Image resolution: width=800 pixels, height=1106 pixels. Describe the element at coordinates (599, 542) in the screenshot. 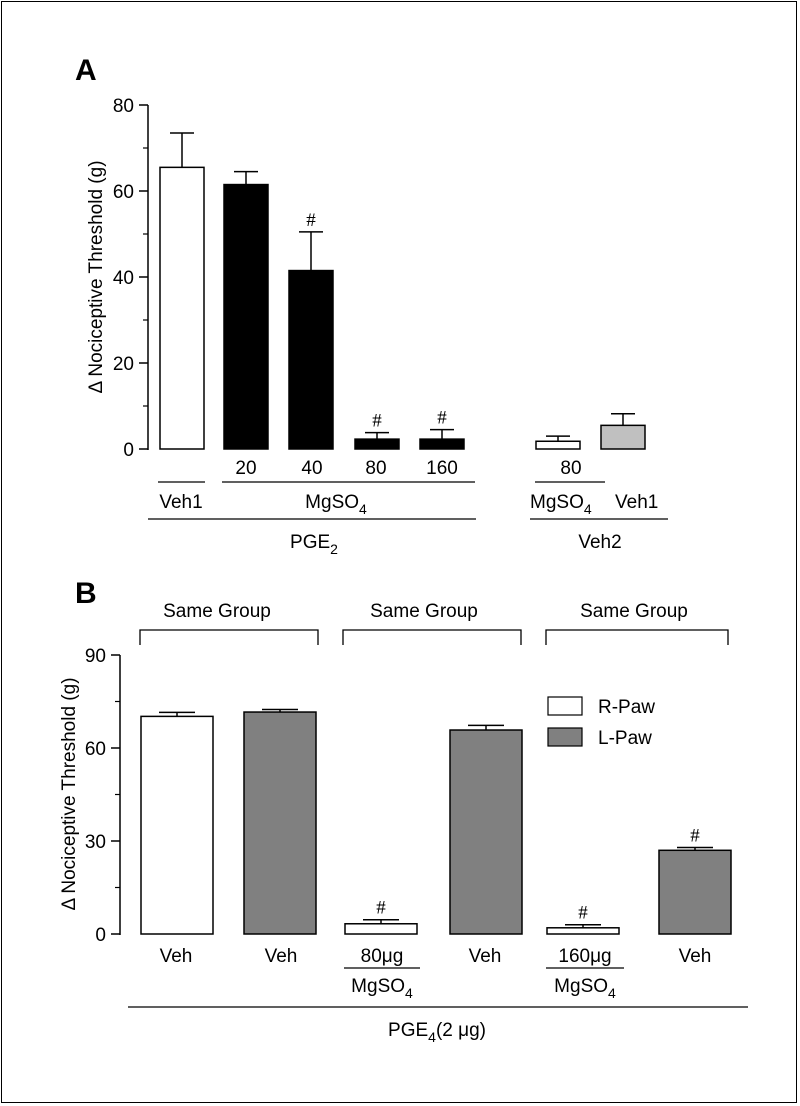

I see `veh2-label: Veh2` at that location.